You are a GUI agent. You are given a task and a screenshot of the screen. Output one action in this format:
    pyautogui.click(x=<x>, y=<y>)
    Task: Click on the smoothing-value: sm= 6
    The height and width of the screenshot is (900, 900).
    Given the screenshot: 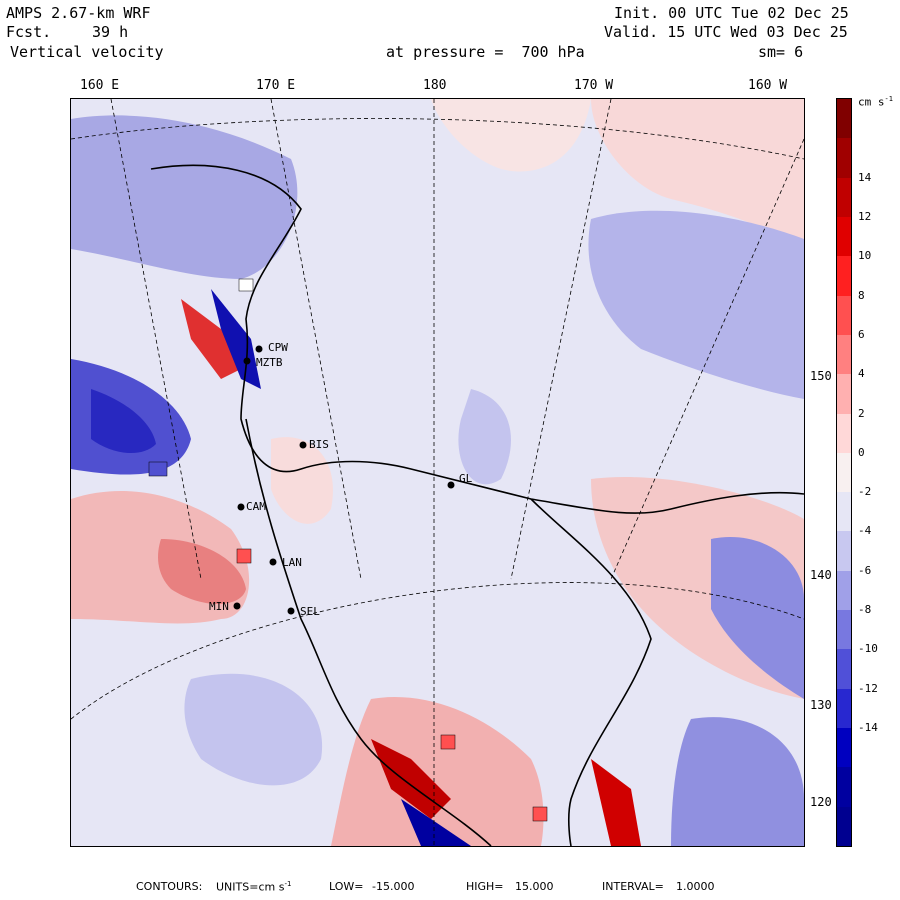 What is the action you would take?
    pyautogui.click(x=781, y=52)
    